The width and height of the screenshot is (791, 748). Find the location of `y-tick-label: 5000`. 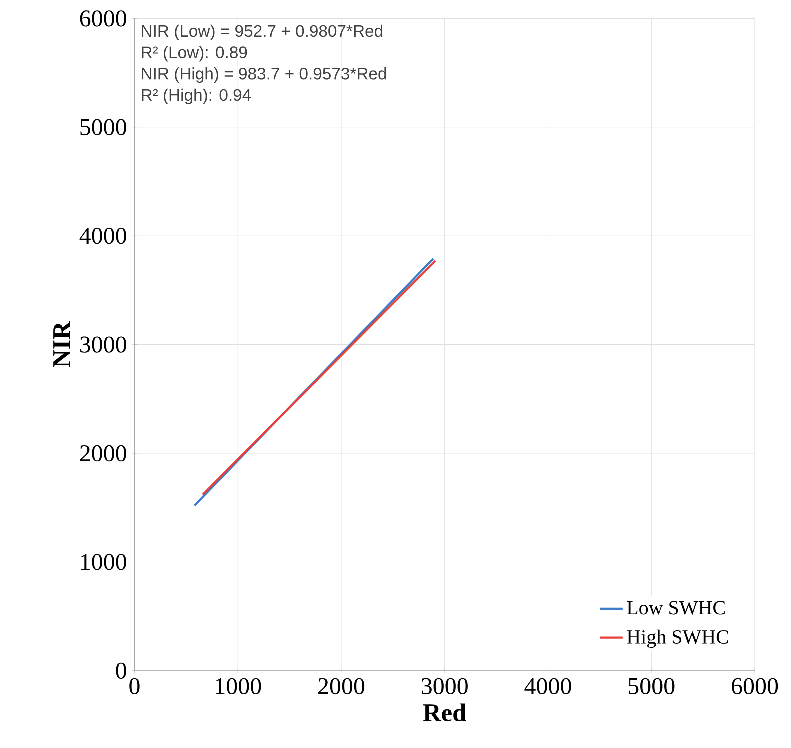

y-tick-label: 5000 is located at coordinates (103, 127).